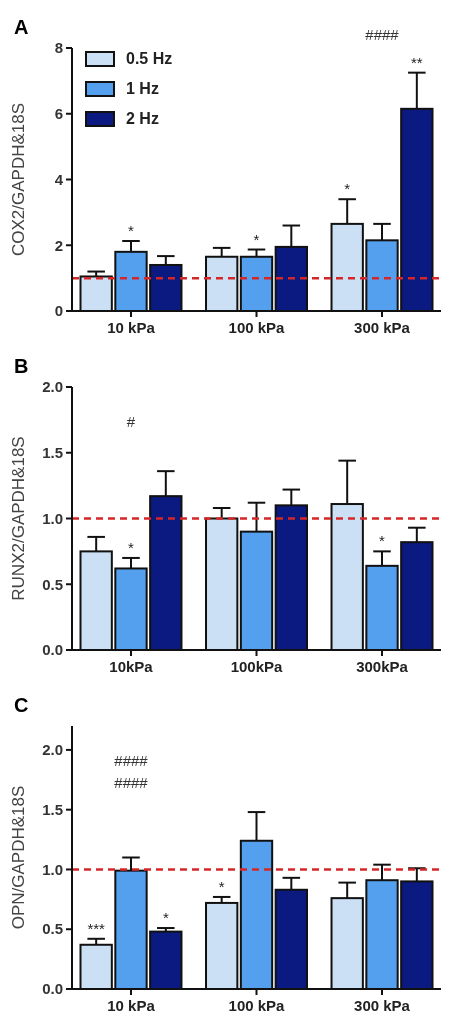 This screenshot has height=1034, width=461. I want to click on y-tick-label: 6, so click(58, 113).